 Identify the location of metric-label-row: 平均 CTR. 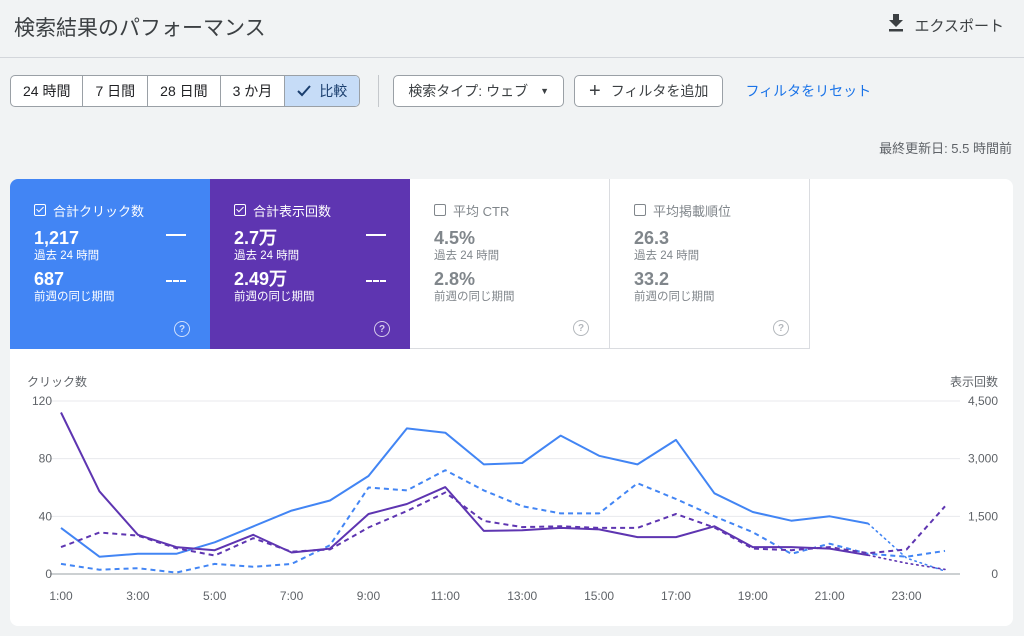
(509, 210).